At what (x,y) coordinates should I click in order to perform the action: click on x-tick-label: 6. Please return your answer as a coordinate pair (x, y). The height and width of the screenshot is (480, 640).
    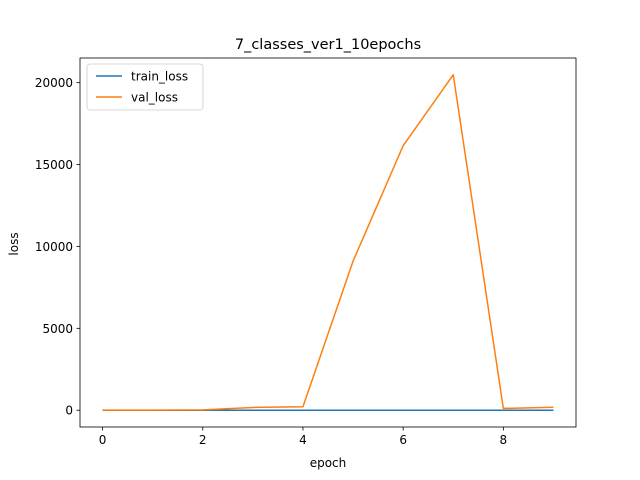
    Looking at the image, I should click on (403, 440).